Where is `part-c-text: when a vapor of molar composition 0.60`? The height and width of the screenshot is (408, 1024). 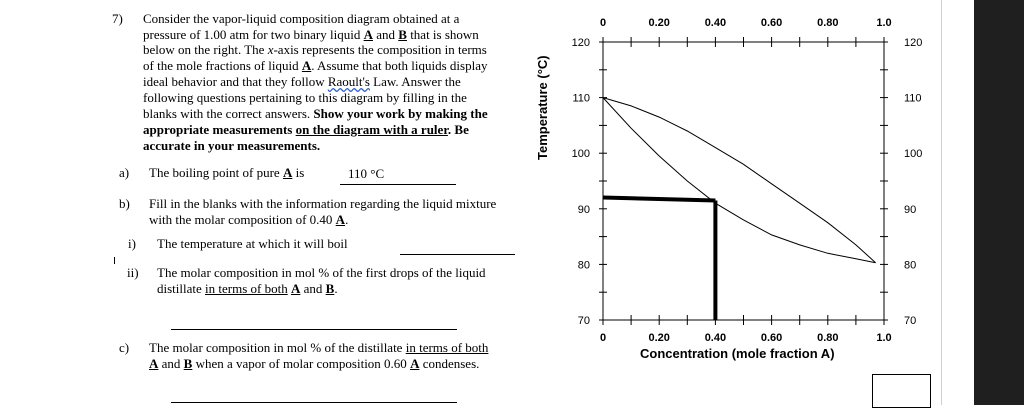
part-c-text: when a vapor of molar composition 0.60 is located at coordinates (301, 363).